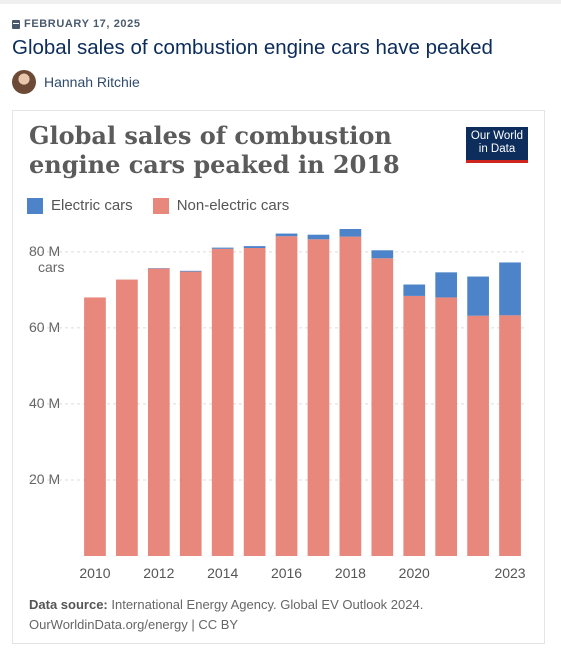 Image resolution: width=561 pixels, height=653 pixels. I want to click on y-tick-label: 20 M, so click(44, 479).